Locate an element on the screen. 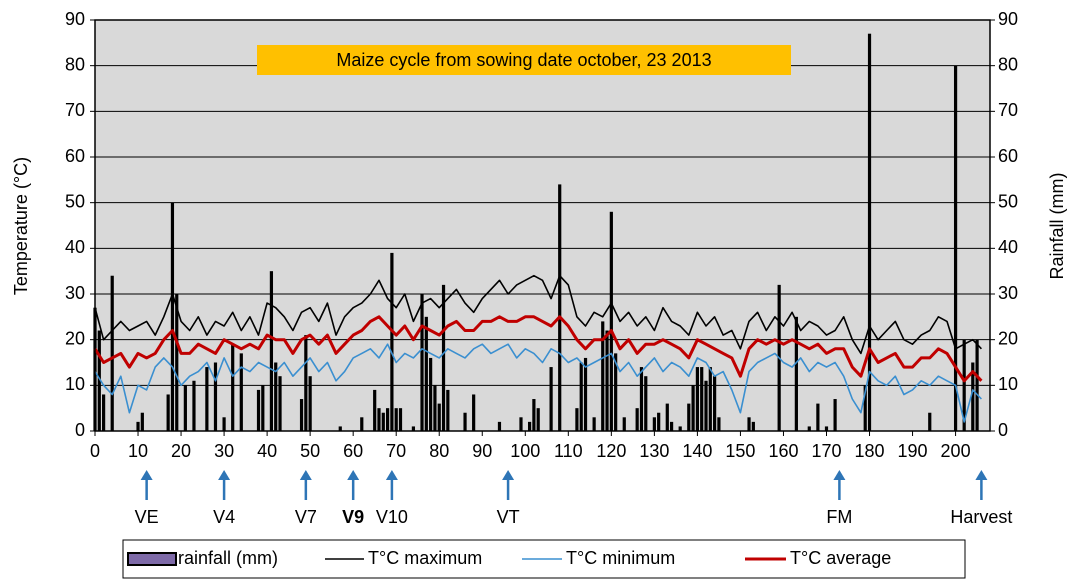 Image resolution: width=1071 pixels, height=580 pixels. stage-label: V9 is located at coordinates (353, 517).